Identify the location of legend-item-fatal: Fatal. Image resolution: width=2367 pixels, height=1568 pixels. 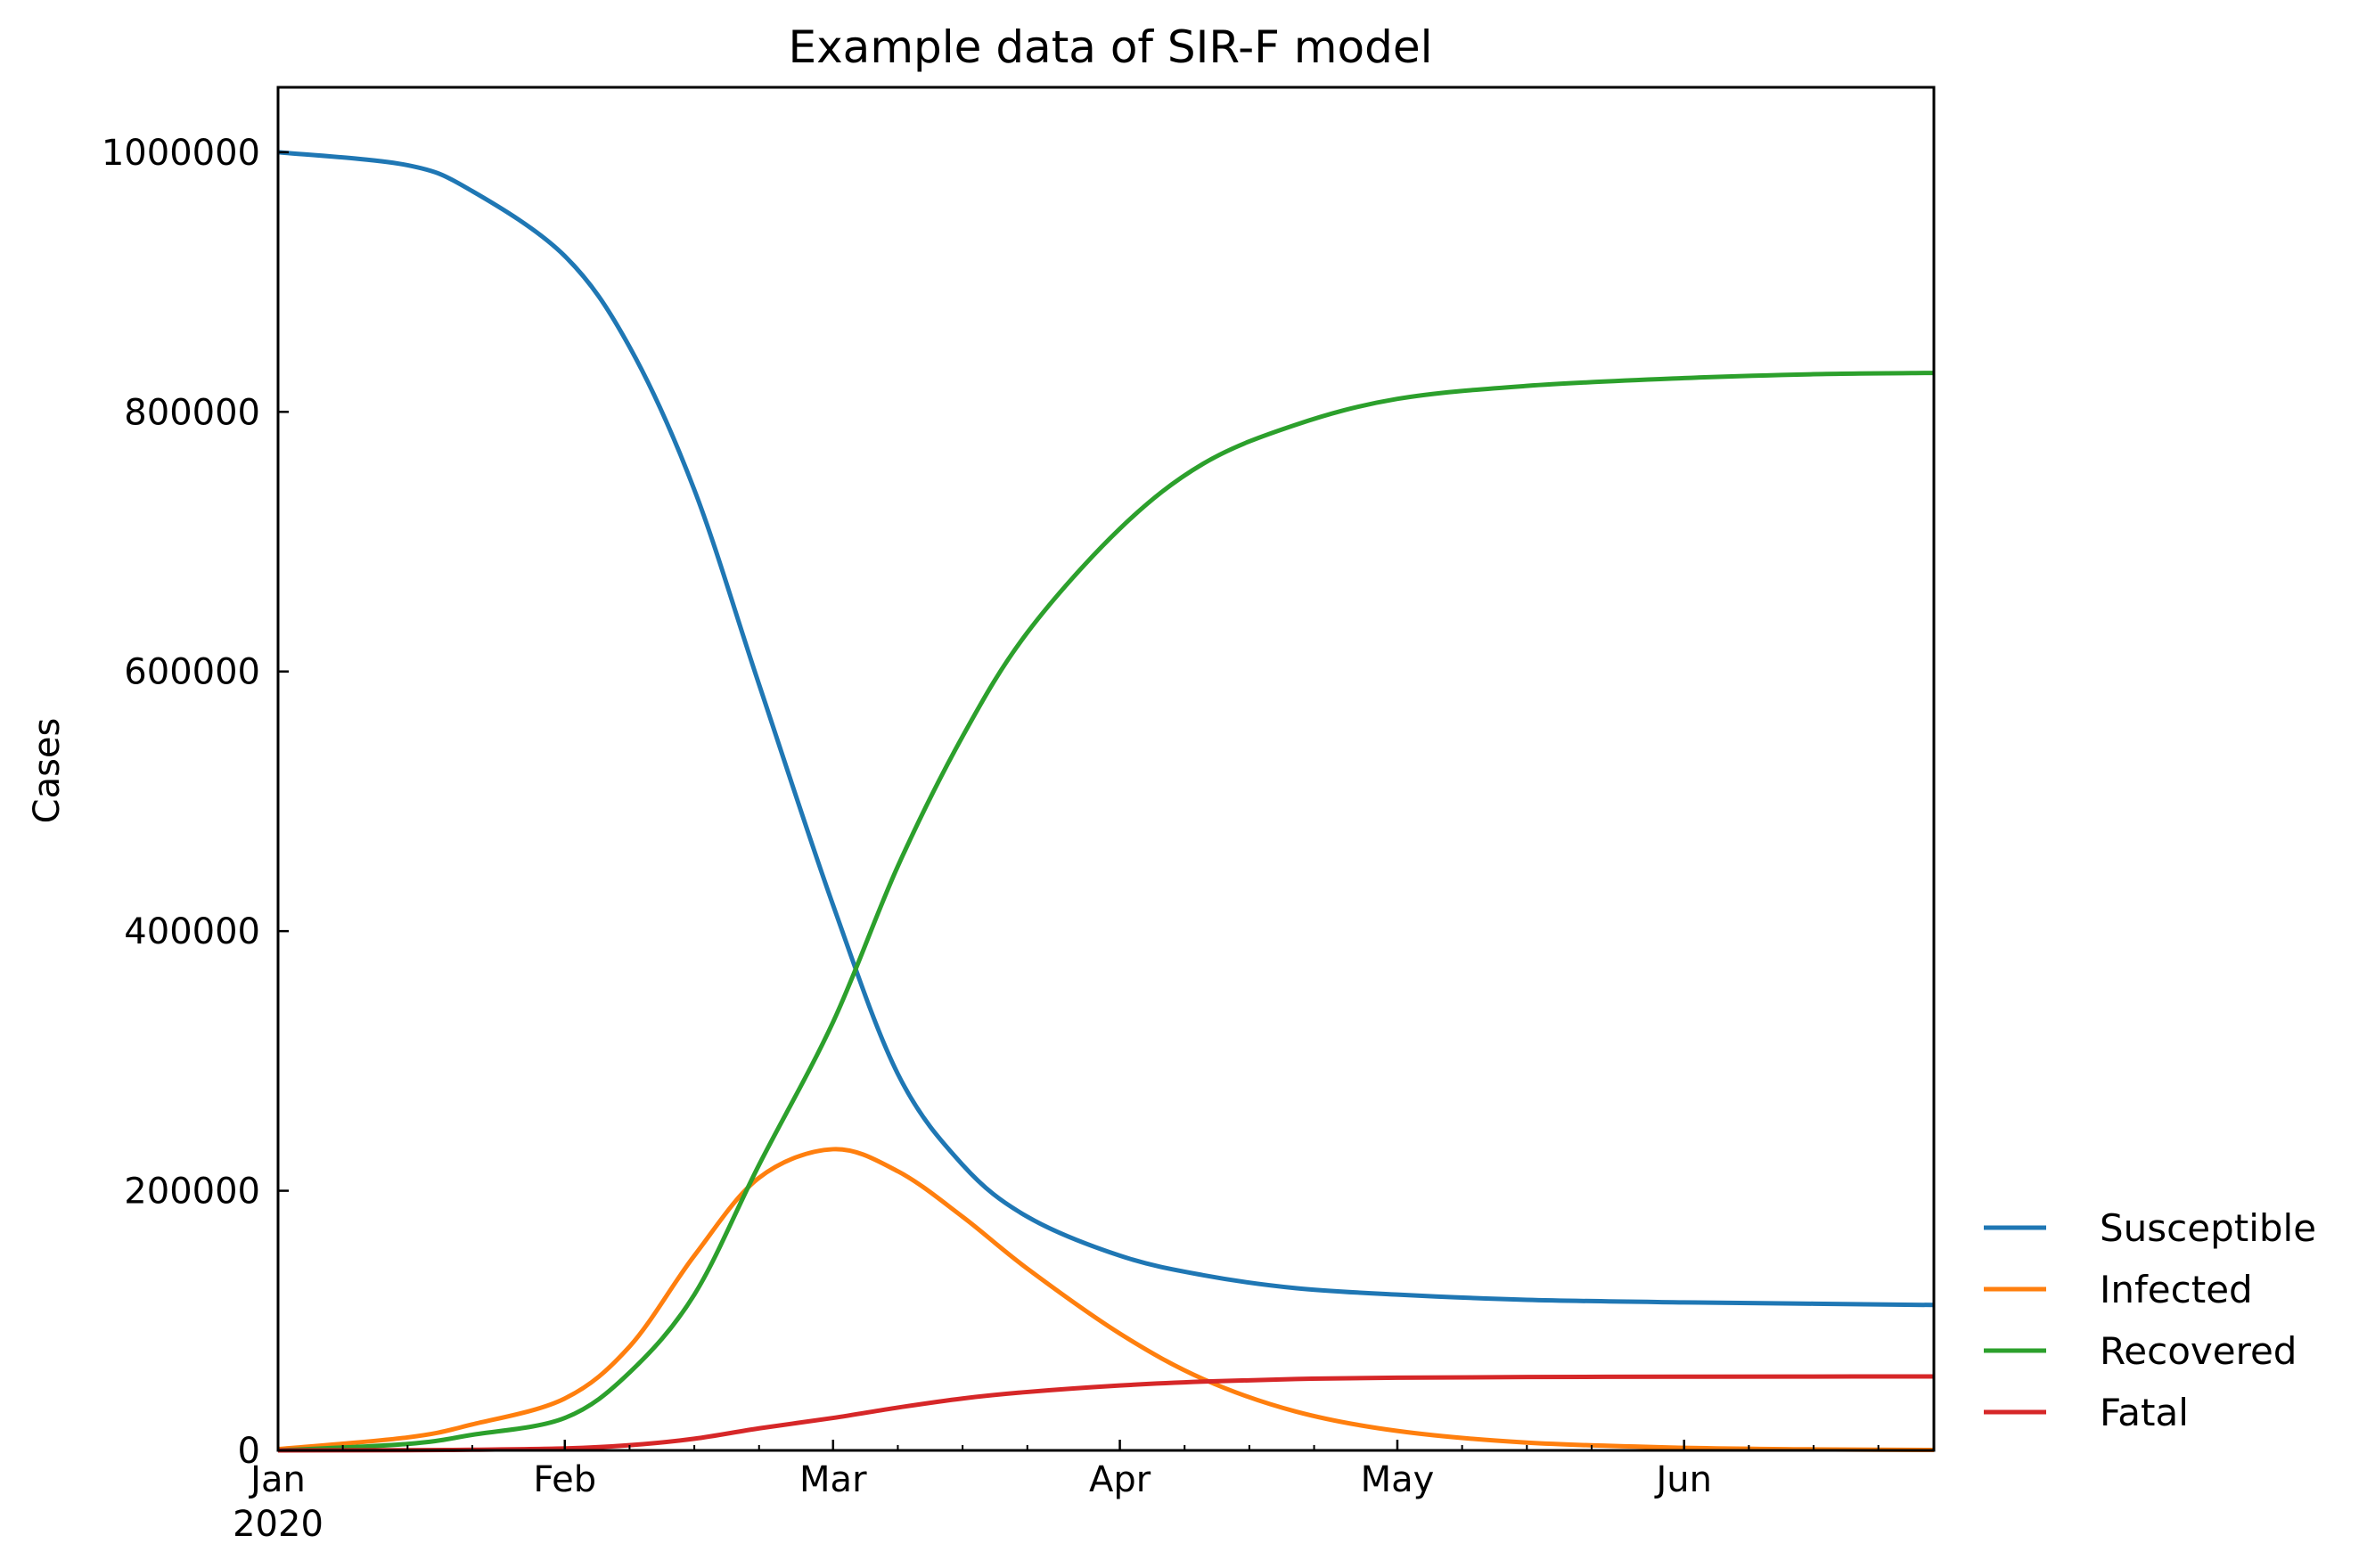
(2087, 1412).